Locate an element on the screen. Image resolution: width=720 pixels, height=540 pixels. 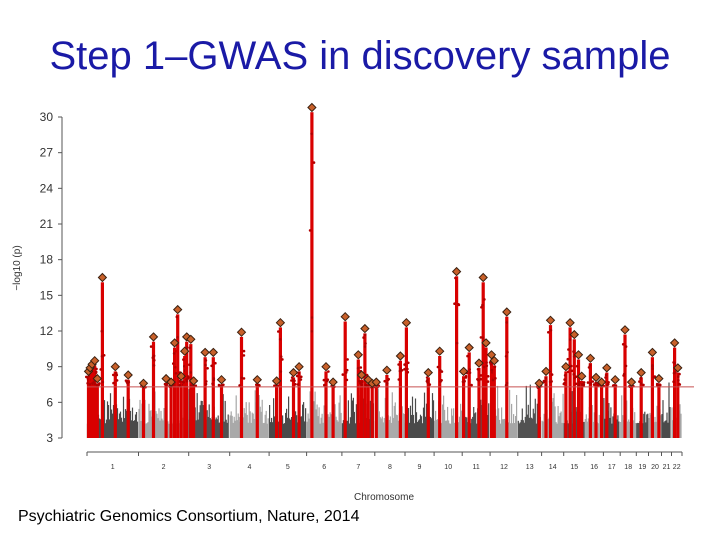
chromosome-label: 12 is located at coordinates (504, 467).